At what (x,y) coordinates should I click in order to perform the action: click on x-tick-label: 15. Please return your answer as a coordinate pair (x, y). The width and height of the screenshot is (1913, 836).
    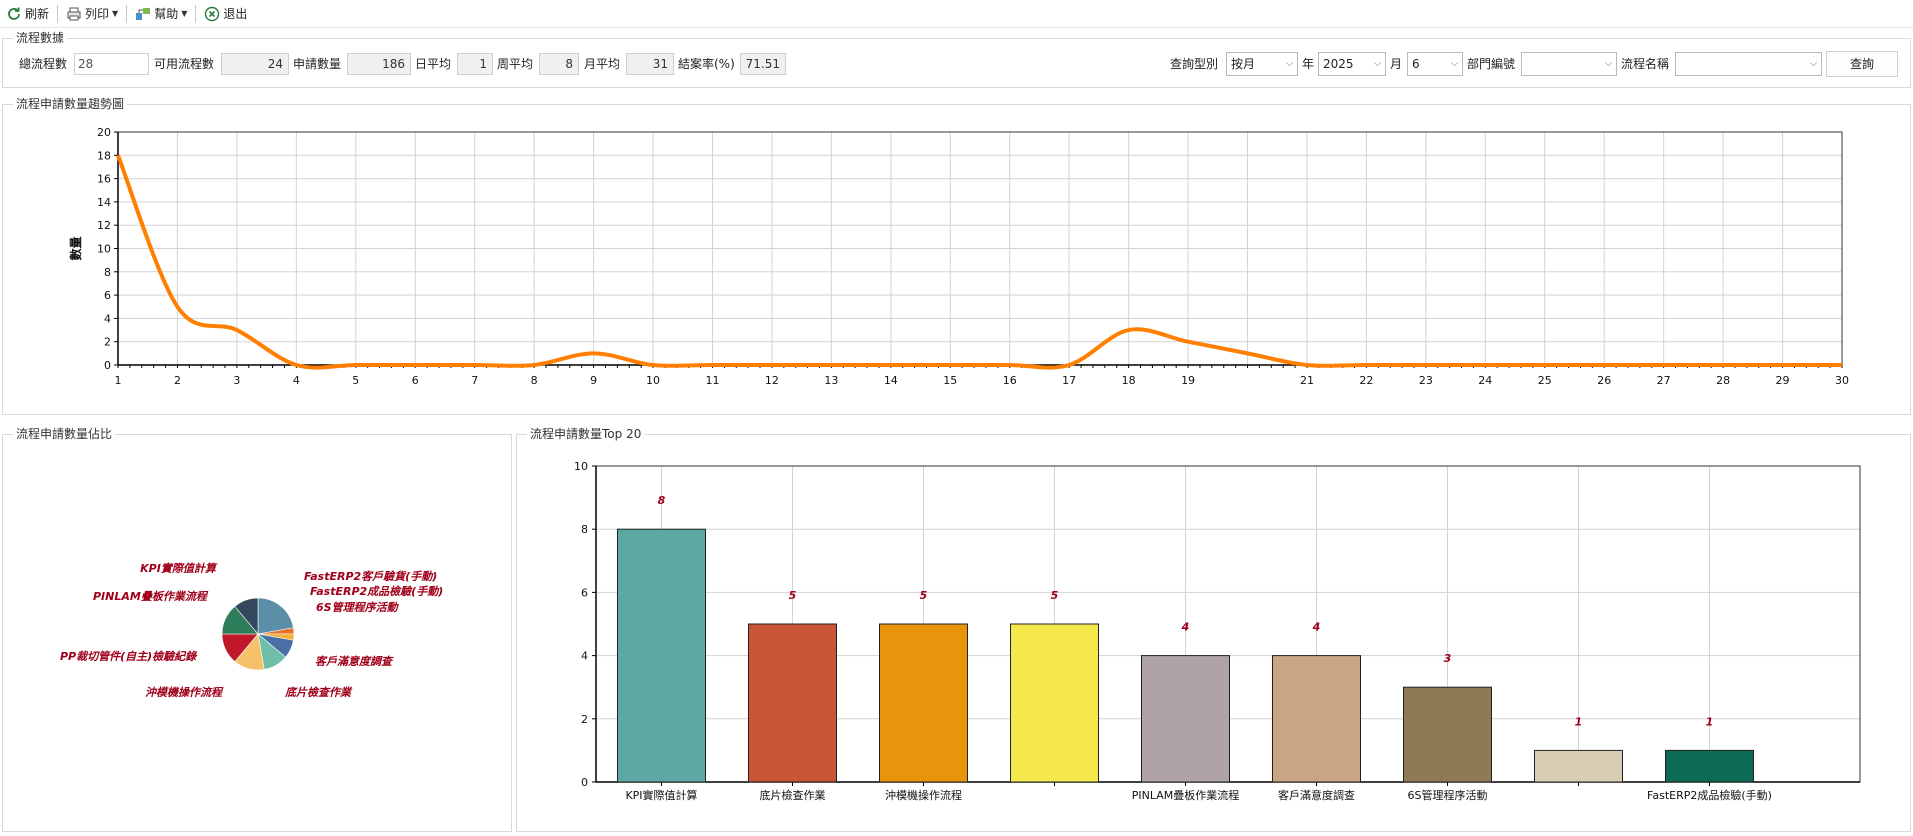
    Looking at the image, I should click on (950, 380).